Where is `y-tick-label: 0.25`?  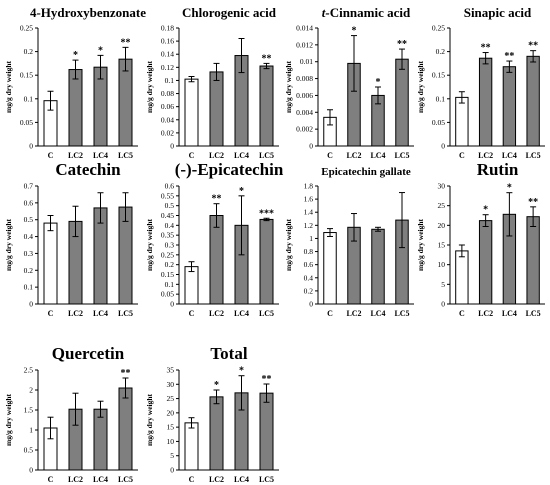 y-tick-label: 0.25 is located at coordinates (26, 28).